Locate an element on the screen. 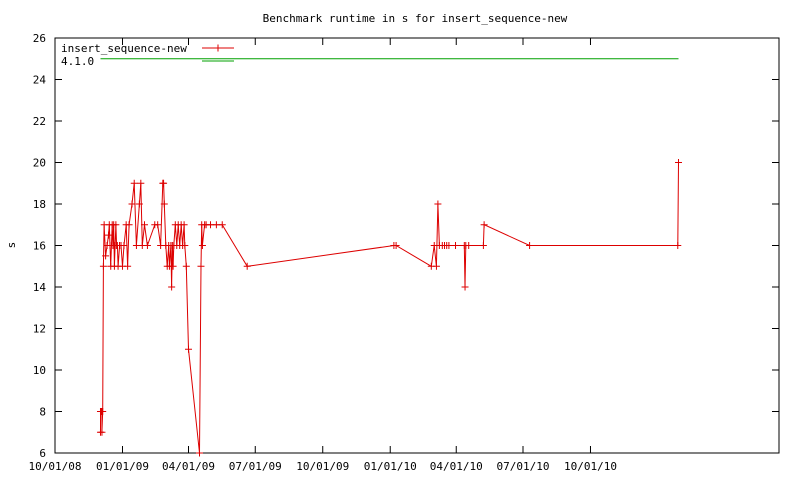  y-tick-label: 26 is located at coordinates (39, 38).